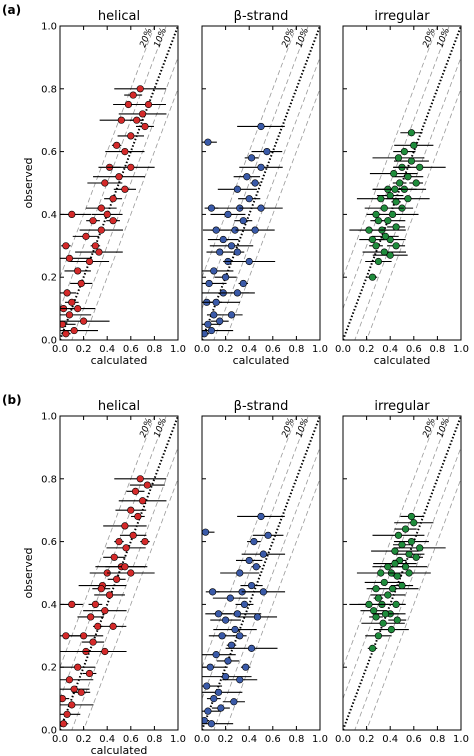 This screenshot has height=756, width=474. Describe the element at coordinates (402, 406) in the screenshot. I see `chart-title: irregular` at that location.